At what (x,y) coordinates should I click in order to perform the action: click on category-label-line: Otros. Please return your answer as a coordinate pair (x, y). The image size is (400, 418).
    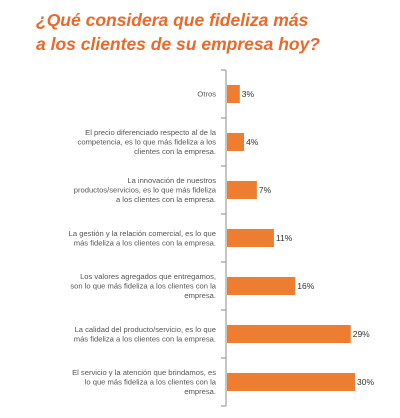
    Looking at the image, I should click on (206, 94).